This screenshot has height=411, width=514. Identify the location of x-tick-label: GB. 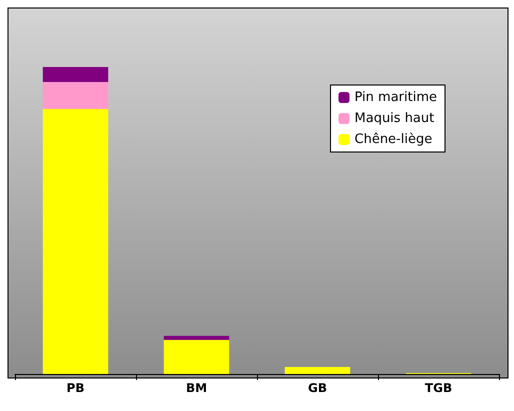
(317, 388).